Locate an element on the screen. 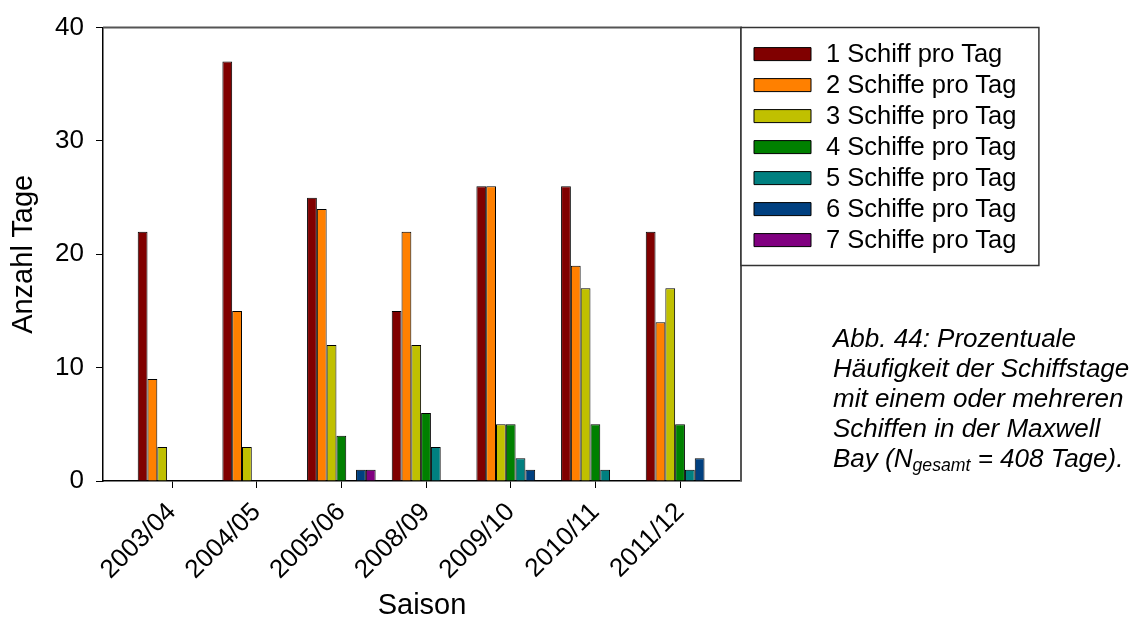 This screenshot has height=623, width=1141. y-tick-label: 10 is located at coordinates (69, 365).